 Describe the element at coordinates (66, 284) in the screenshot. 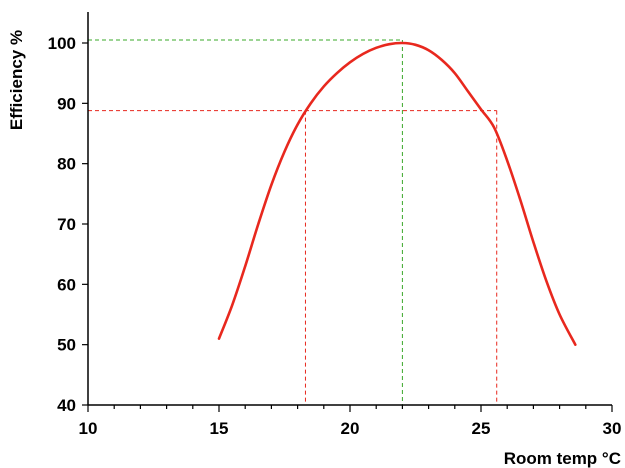

I see `y-tick-label: 60` at that location.